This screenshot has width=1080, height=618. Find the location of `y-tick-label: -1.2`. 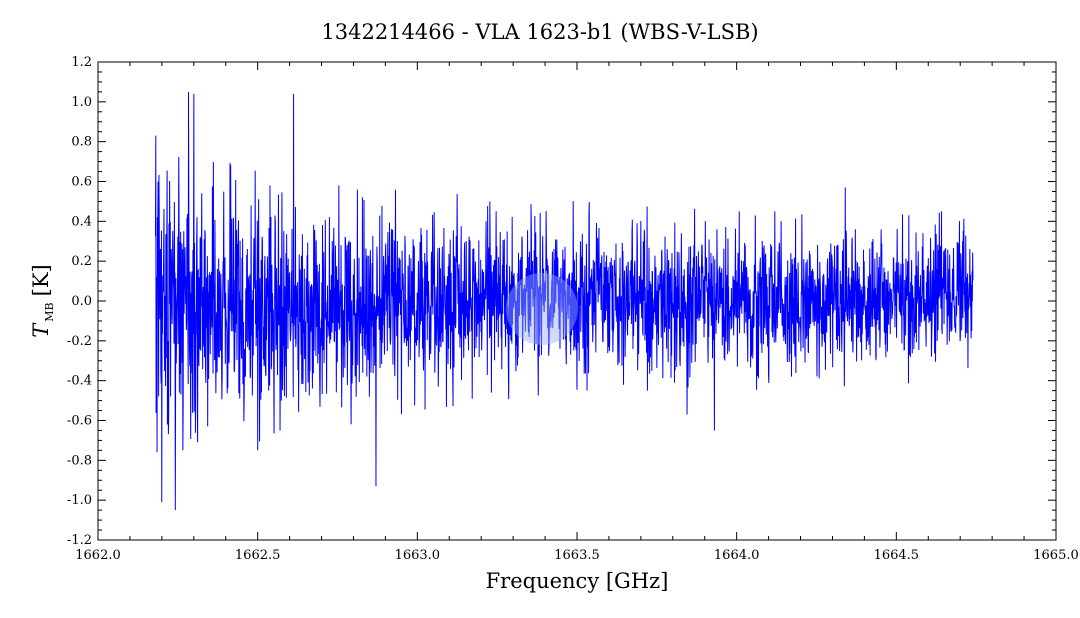

y-tick-label: -1.2 is located at coordinates (79, 540).